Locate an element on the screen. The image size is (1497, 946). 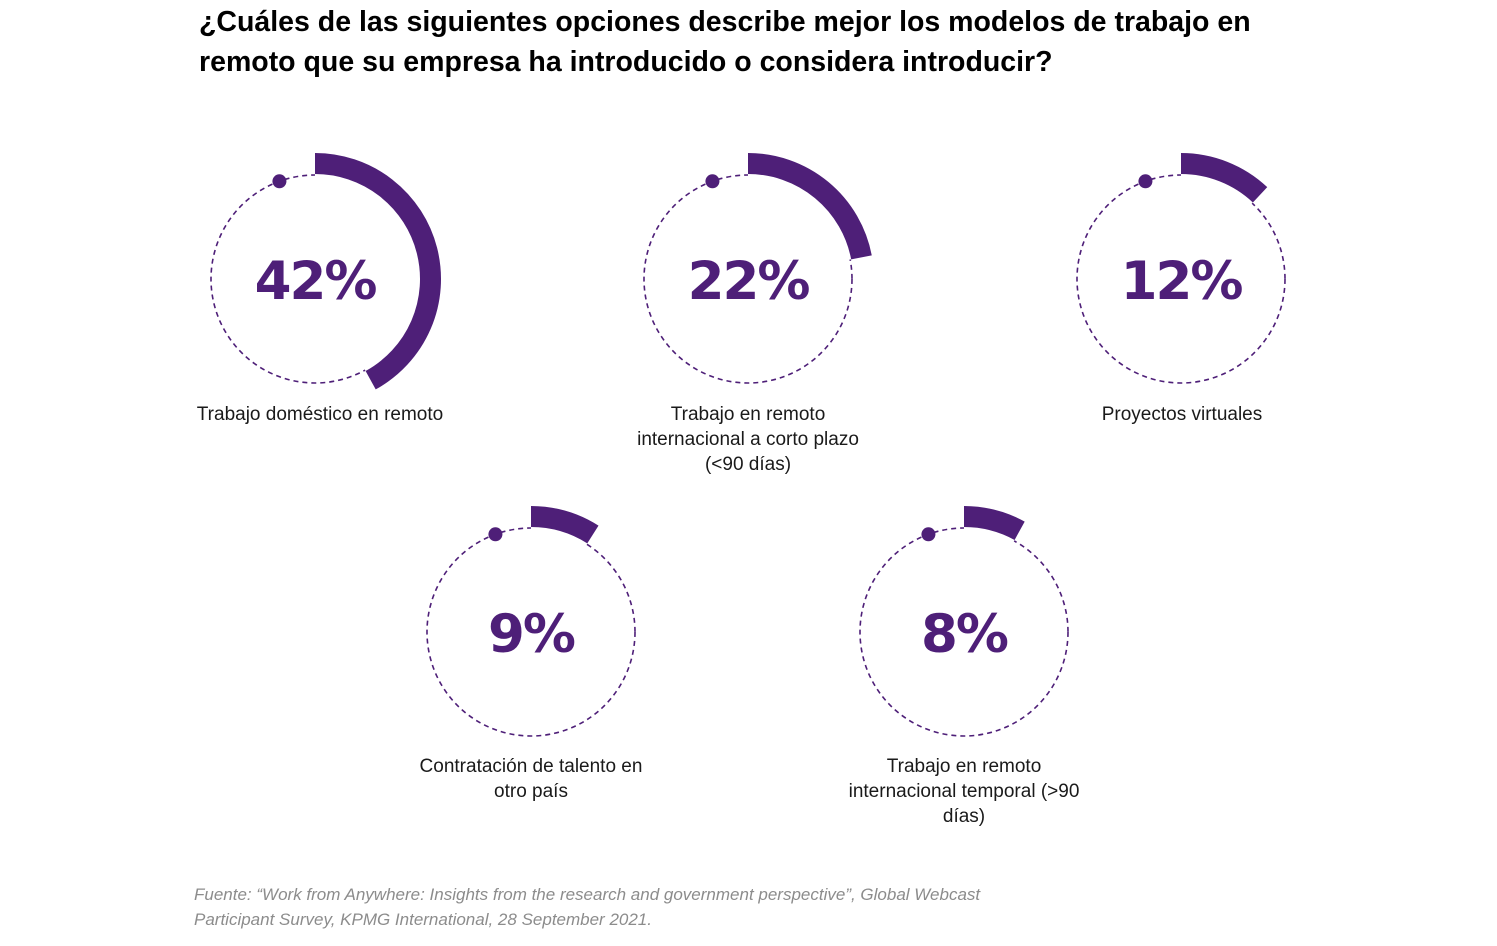
donut-1: 42% is located at coordinates (327, 271).